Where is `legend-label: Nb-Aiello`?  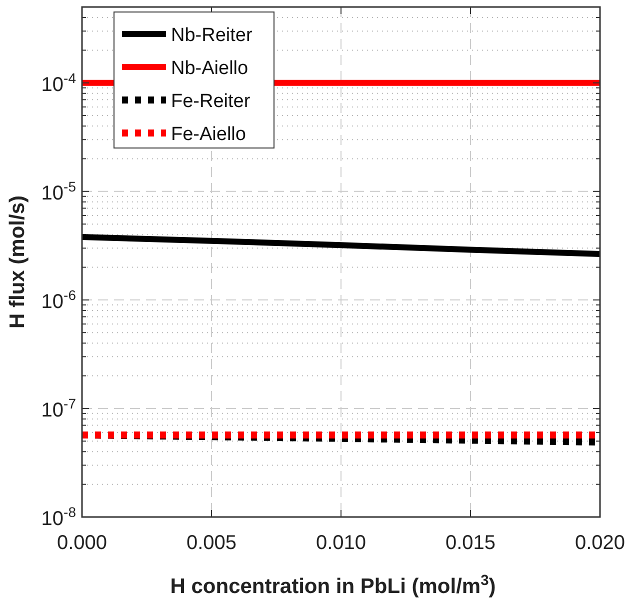
legend-label: Nb-Aiello is located at coordinates (209, 68).